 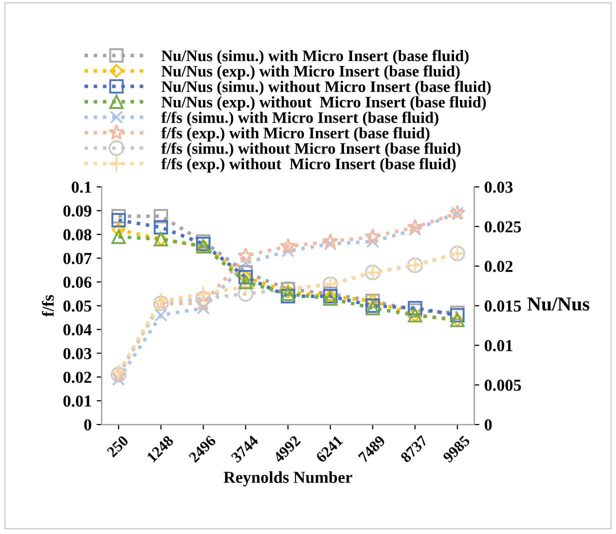 What do you see at coordinates (323, 103) in the screenshot?
I see `legend-label: Nu/Nus (exp.) without Micro Insert (base fluid)` at bounding box center [323, 103].